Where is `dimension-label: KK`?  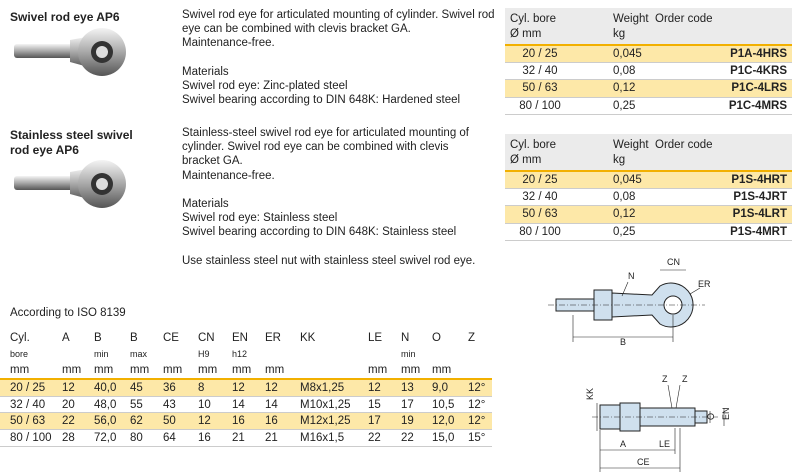 dimension-label: KK is located at coordinates (590, 394).